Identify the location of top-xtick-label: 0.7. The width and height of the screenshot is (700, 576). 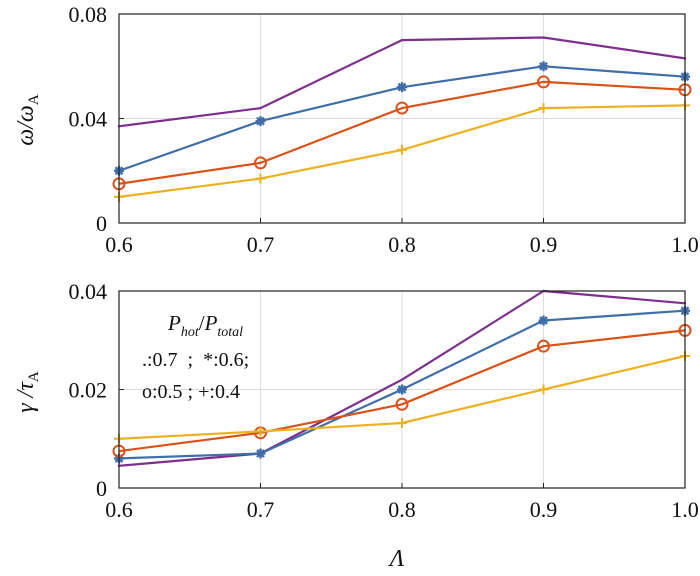
(261, 244).